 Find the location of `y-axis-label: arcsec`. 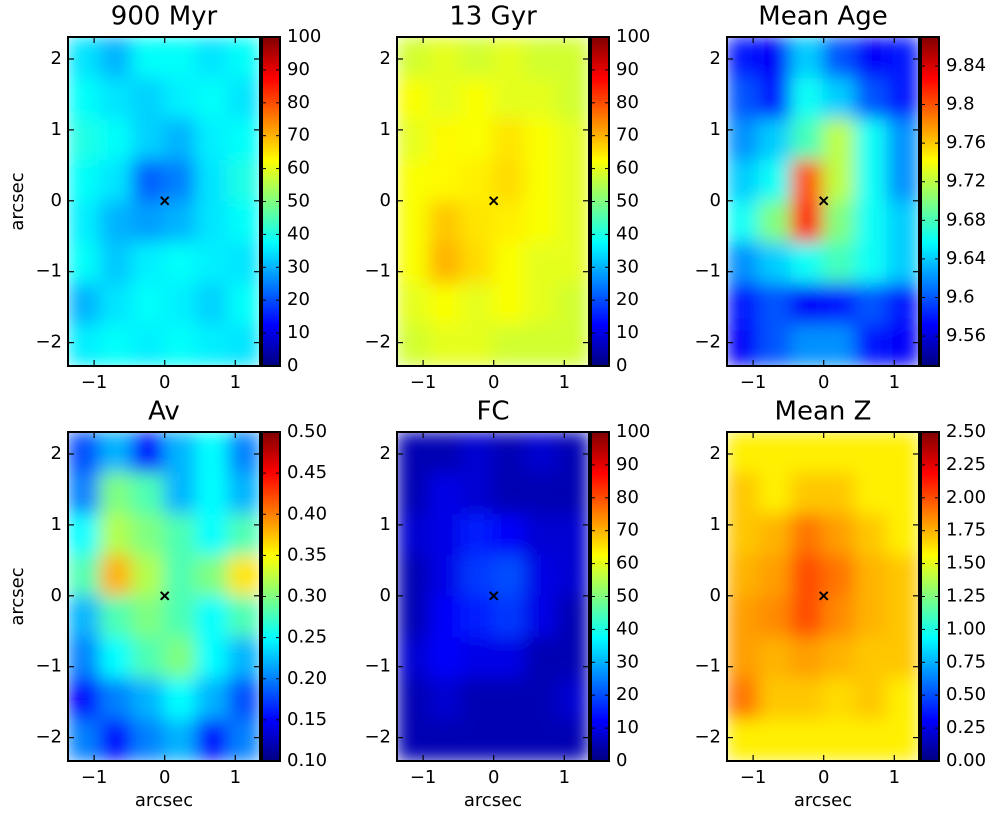

y-axis-label: arcsec is located at coordinates (17, 201).